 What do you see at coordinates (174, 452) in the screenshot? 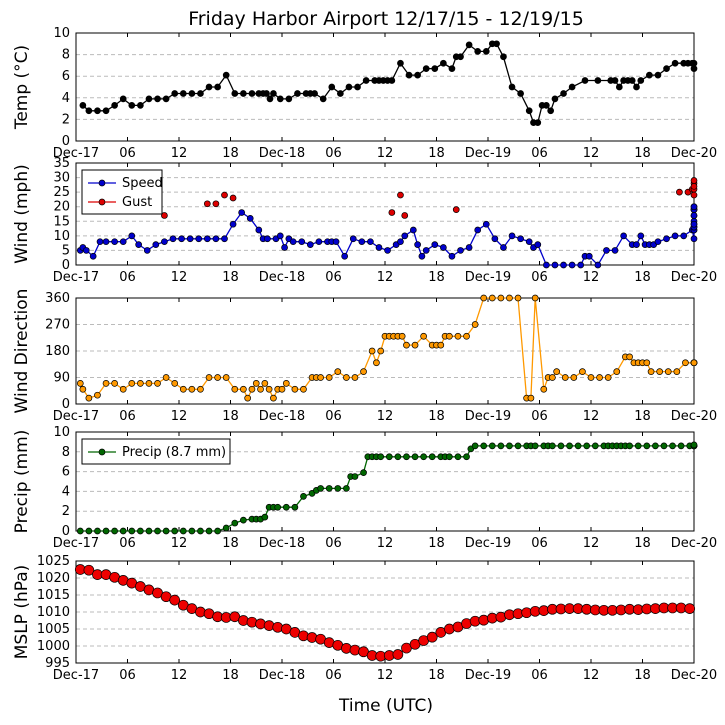
I see `legend-label: Precip (8.7 mm)` at bounding box center [174, 452].